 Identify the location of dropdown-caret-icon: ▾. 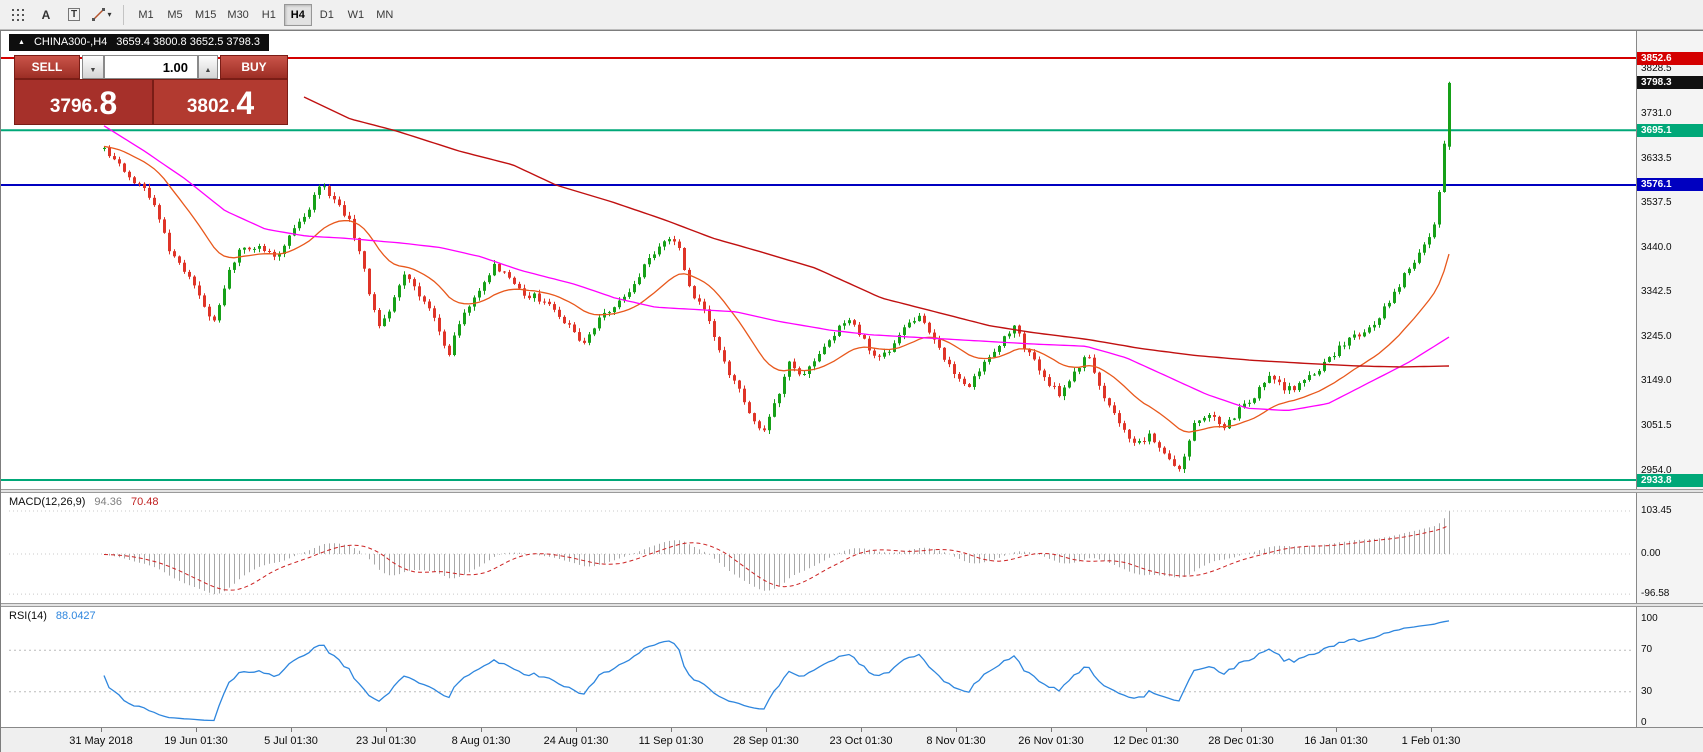
(109, 14).